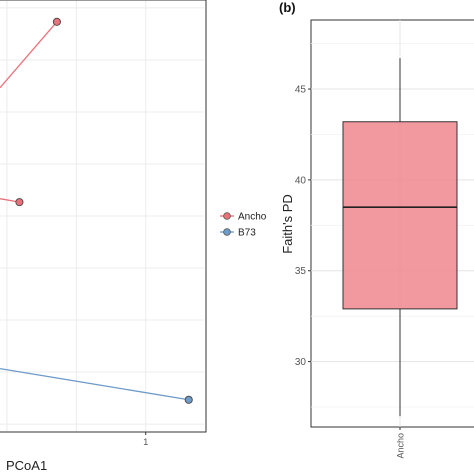 Image resolution: width=474 pixels, height=474 pixels. I want to click on x-tick-label: 1, so click(145, 442).